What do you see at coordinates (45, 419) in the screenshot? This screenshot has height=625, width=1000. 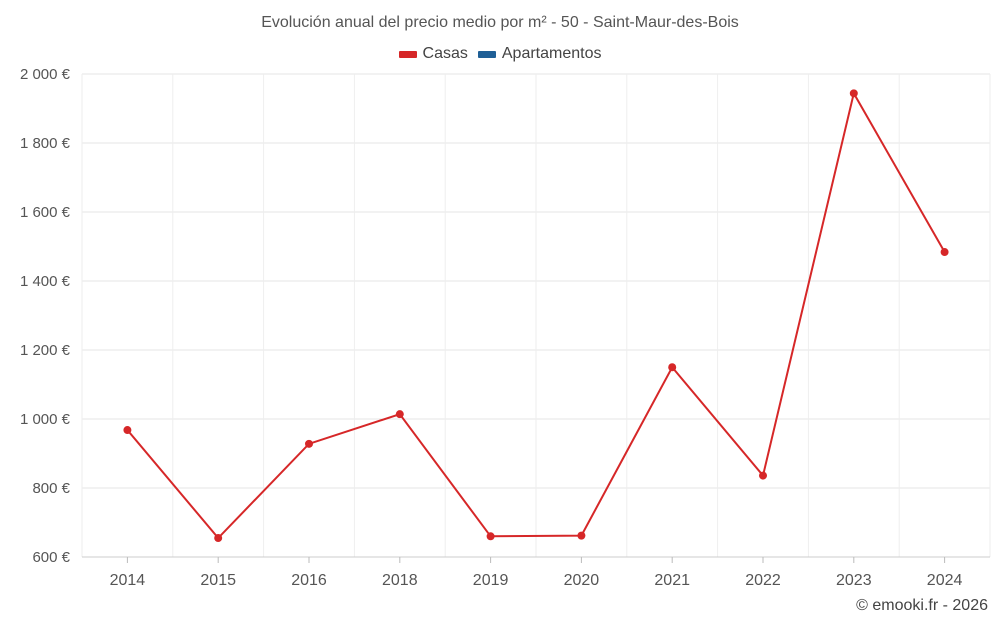 I see `y-tick-label: 1 000 €` at bounding box center [45, 419].